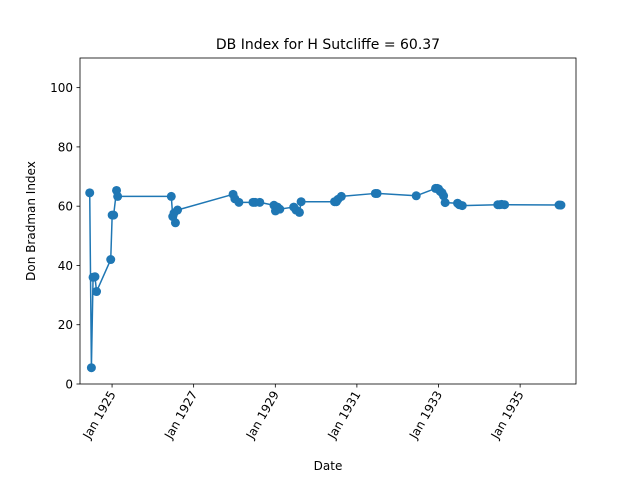 This screenshot has height=480, width=640. Describe the element at coordinates (65, 325) in the screenshot. I see `y-tick-label: 20` at that location.